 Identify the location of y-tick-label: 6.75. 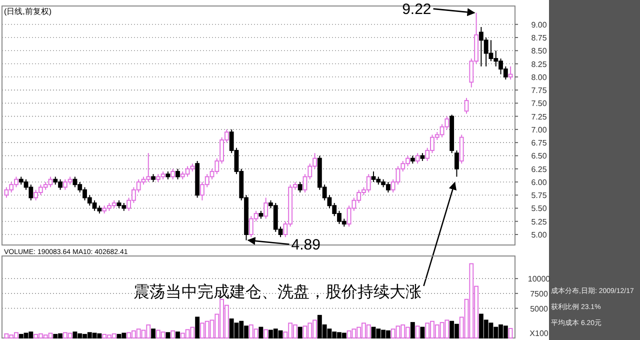
(539, 143).